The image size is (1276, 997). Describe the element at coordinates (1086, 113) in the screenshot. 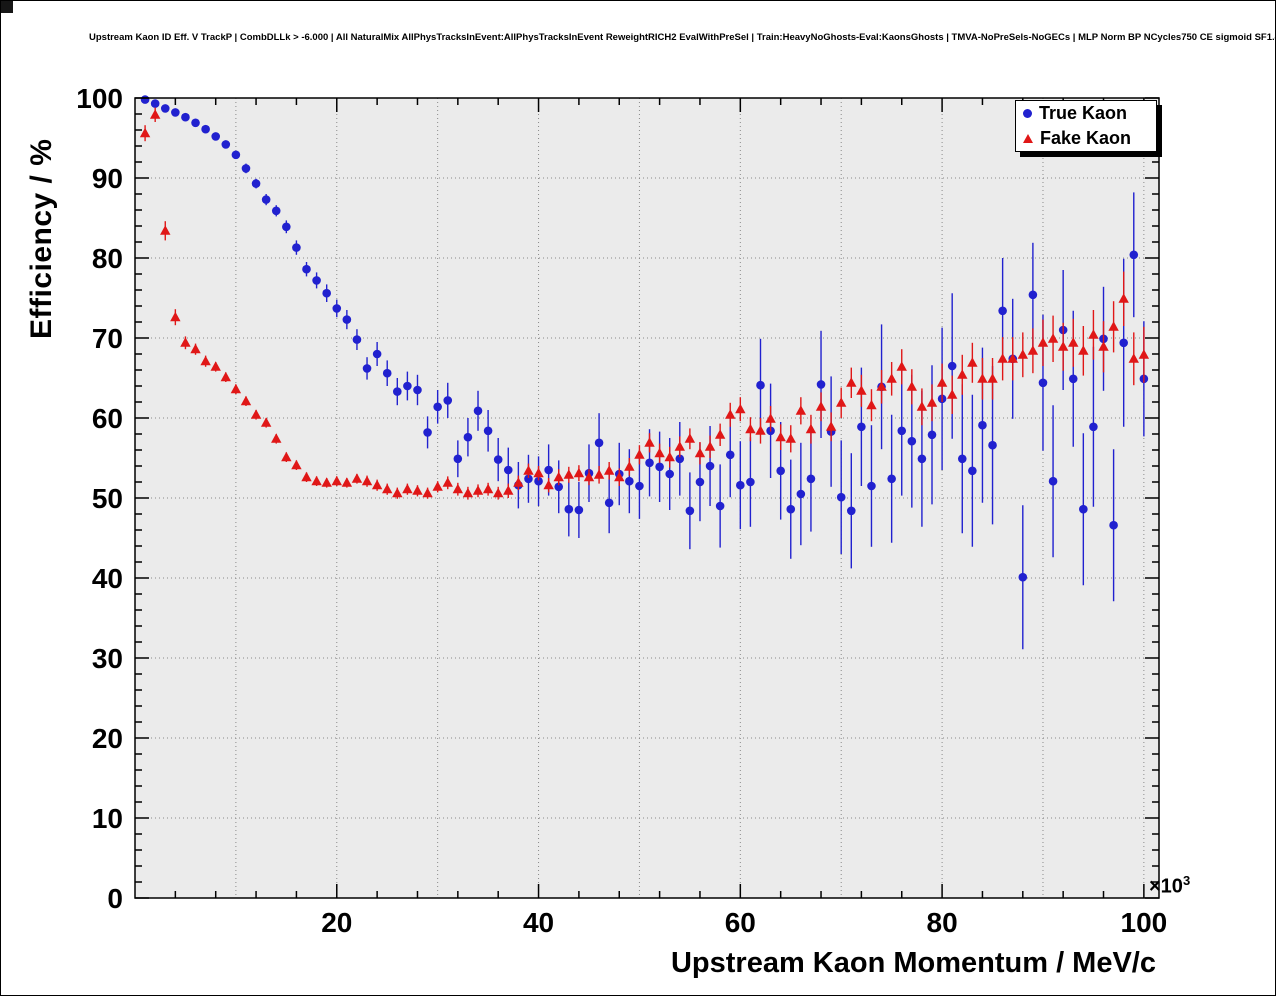

I see `legend-entry-true-kaon: True Kaon` at that location.